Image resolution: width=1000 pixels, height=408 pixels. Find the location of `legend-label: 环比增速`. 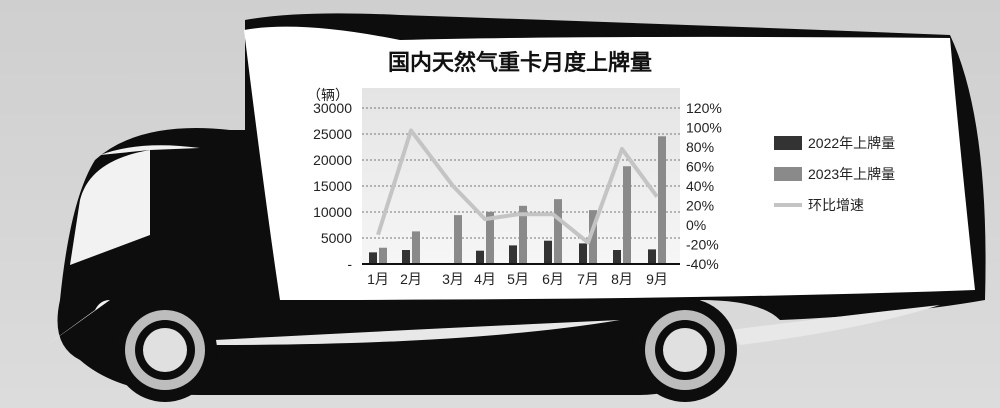

legend-label: 环比增速 is located at coordinates (836, 205).